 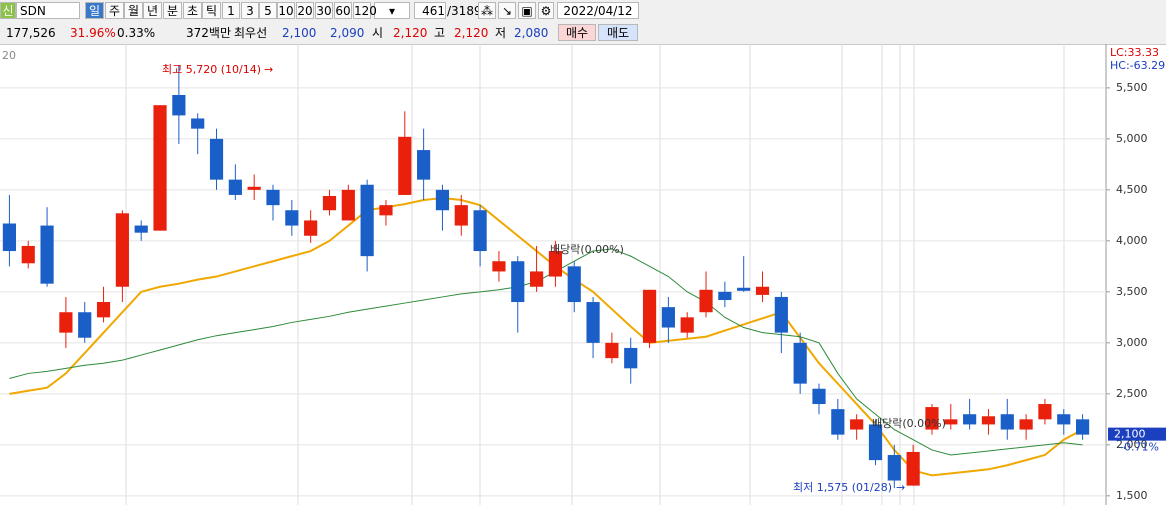 I want to click on price-box, so click(x=1137, y=434).